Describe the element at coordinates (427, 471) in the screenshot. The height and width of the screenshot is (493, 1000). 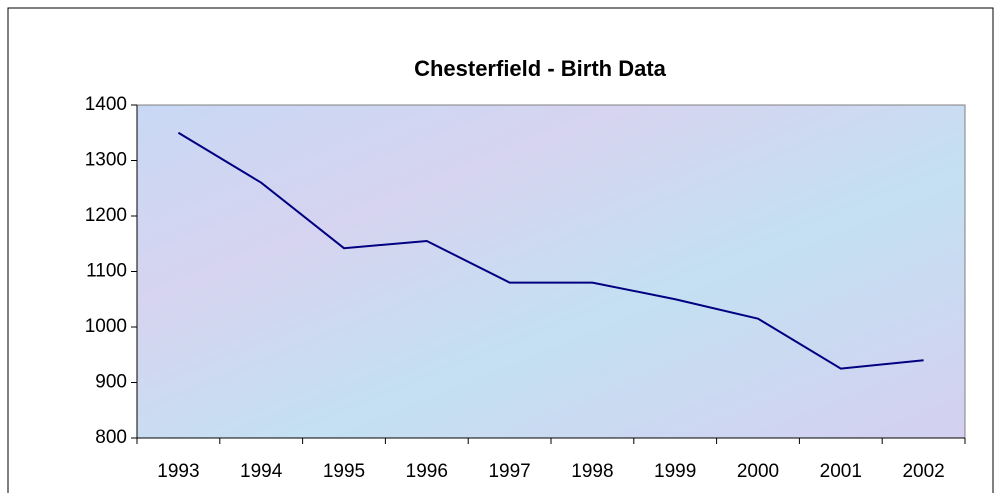
I see `x-tick-label: 1996` at that location.